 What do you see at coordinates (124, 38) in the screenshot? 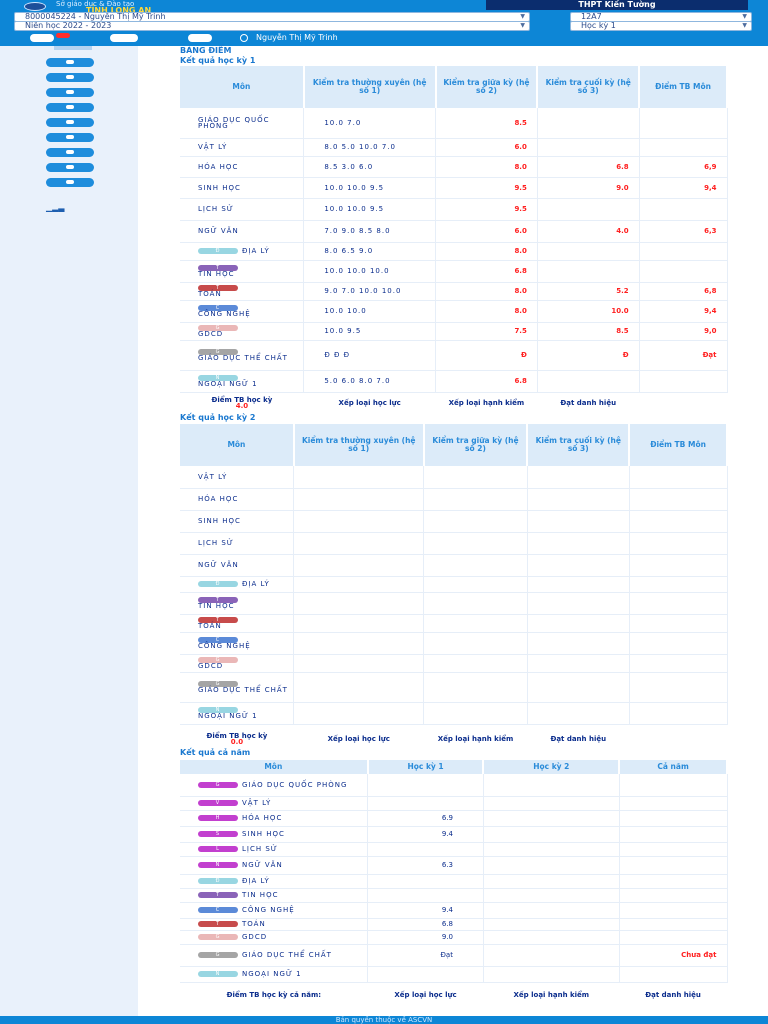
I see `message-icon` at bounding box center [124, 38].